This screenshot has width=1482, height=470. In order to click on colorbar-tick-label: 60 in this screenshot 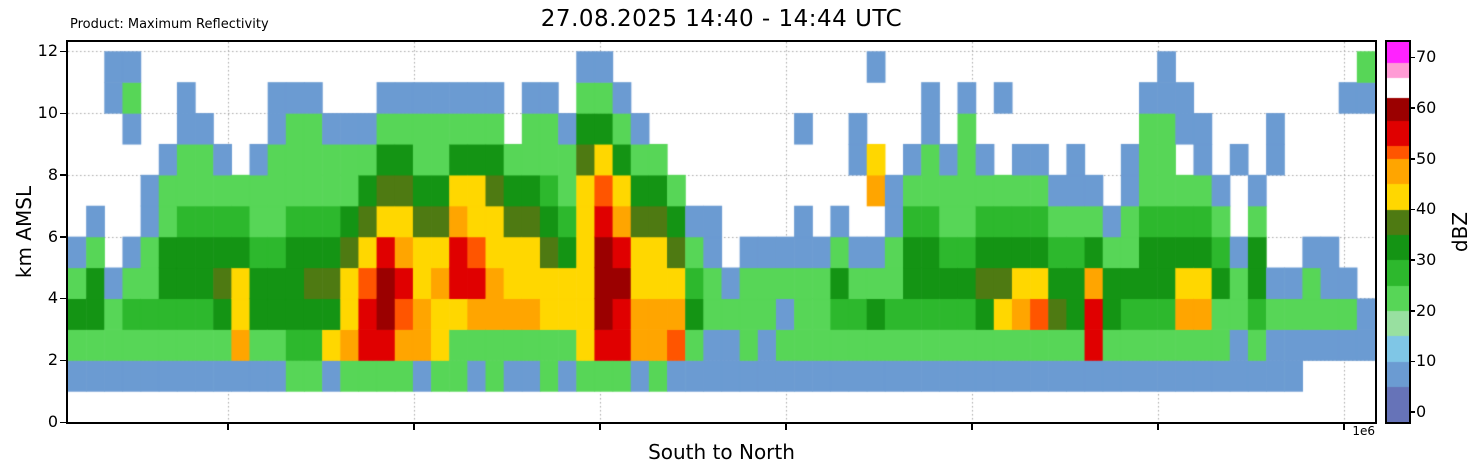, I will do `click(1426, 107)`.